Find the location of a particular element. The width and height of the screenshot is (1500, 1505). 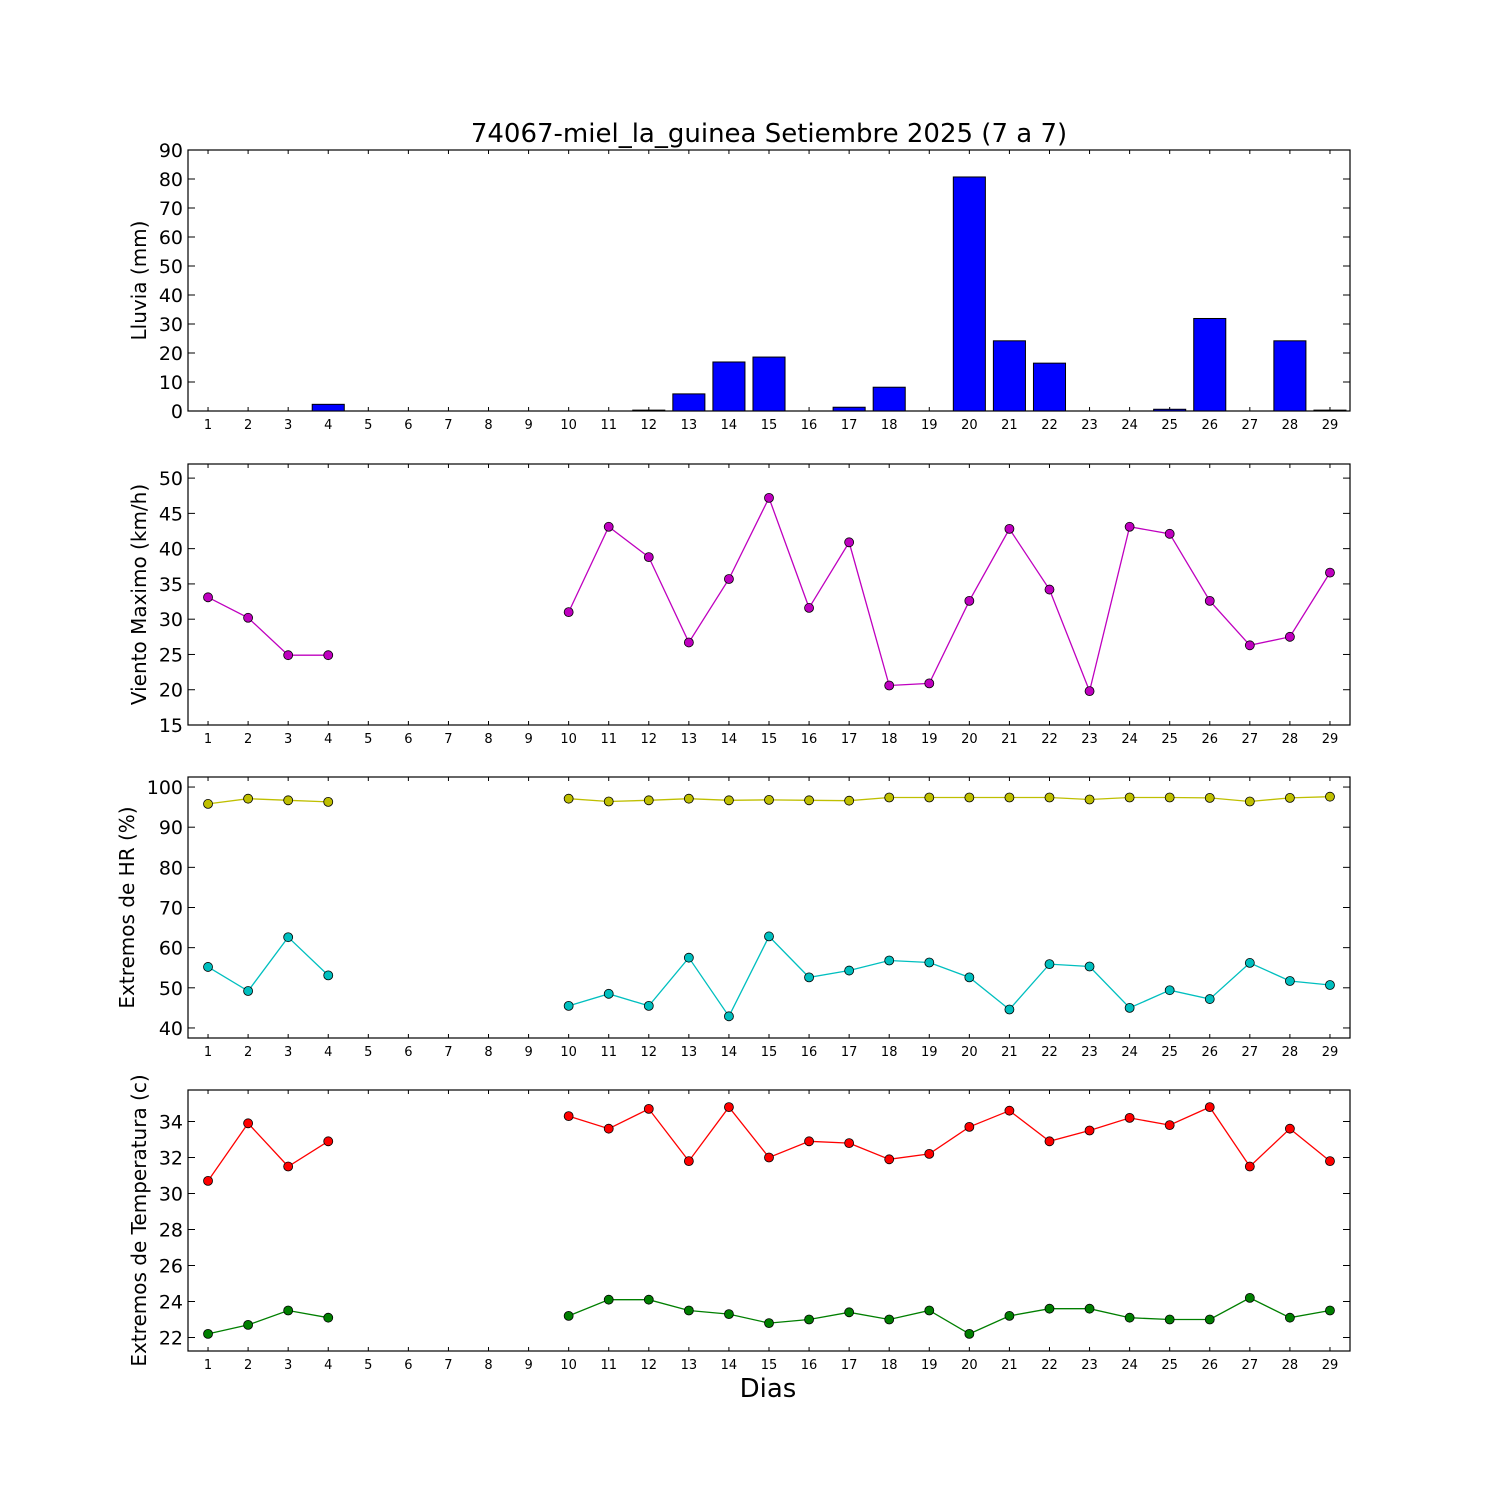

hr-xtick-label: 5 is located at coordinates (368, 1052).